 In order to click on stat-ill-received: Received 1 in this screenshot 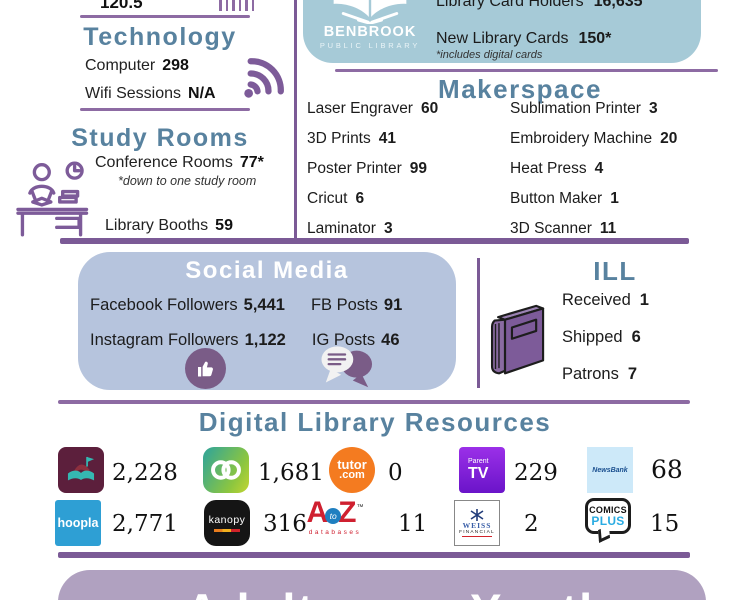, I will do `click(605, 300)`.